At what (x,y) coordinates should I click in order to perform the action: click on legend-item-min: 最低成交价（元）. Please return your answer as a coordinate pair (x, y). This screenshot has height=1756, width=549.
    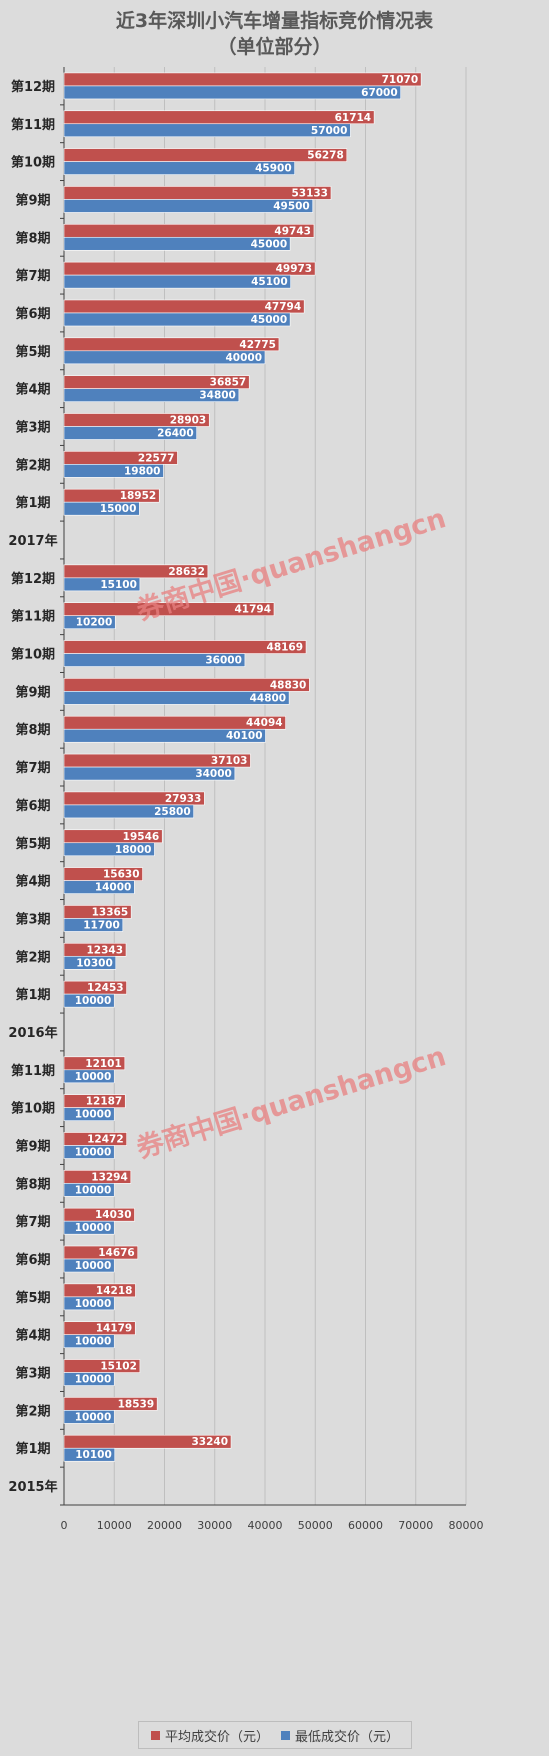
    Looking at the image, I should click on (340, 1735).